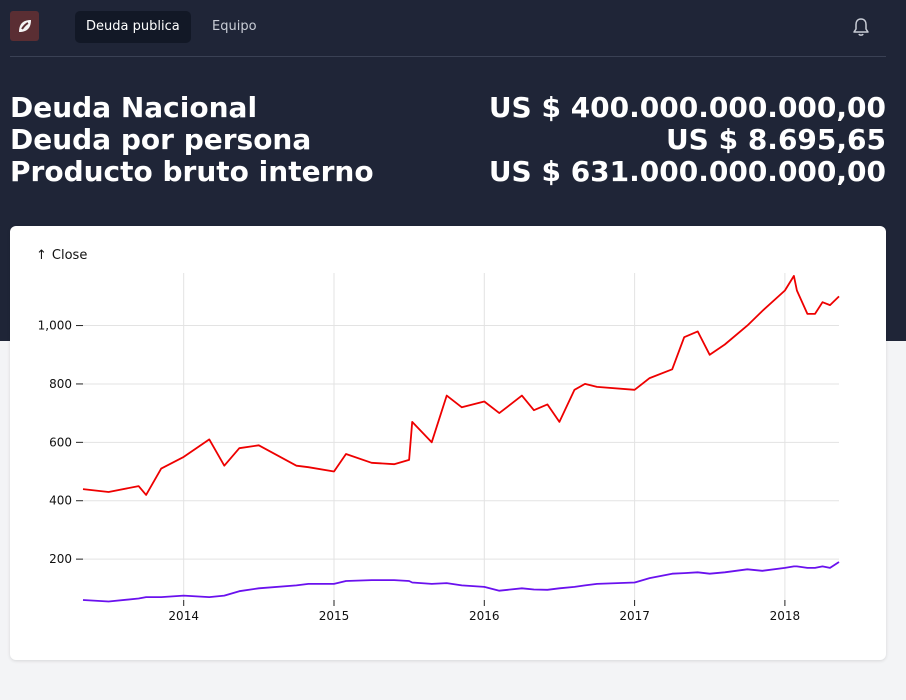  Describe the element at coordinates (687, 171) in the screenshot. I see `stat-value: US $ 631.000.000.000,00` at that location.